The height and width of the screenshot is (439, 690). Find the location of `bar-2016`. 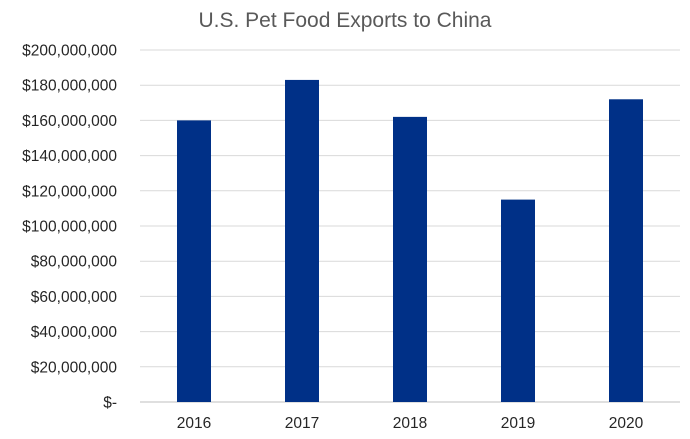

bar-2016 is located at coordinates (194, 261).